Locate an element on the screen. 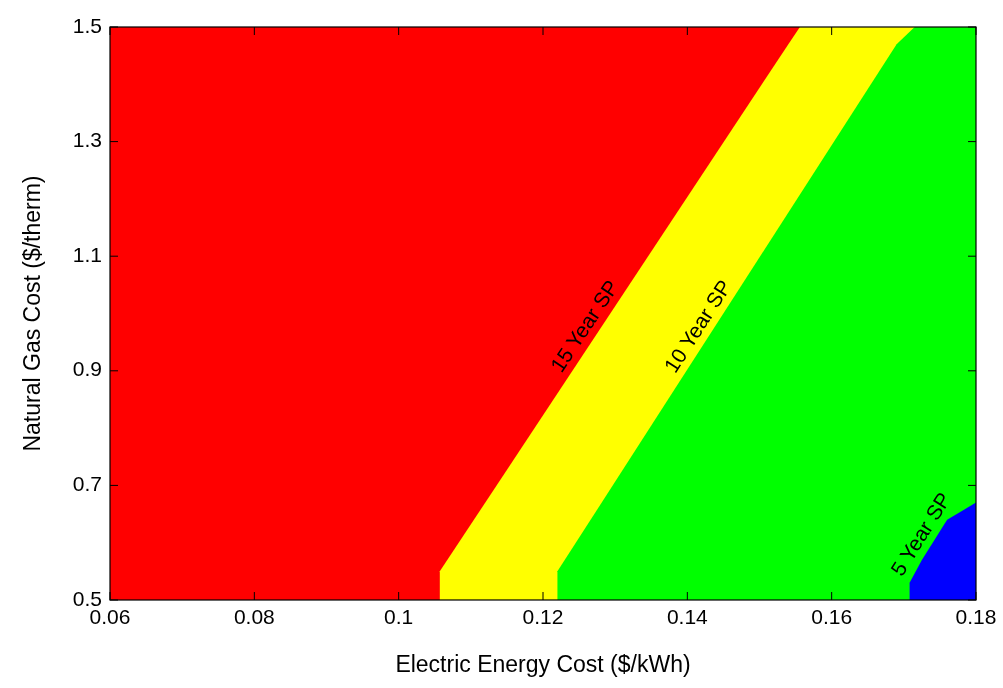  x-tick-label: 0.18 is located at coordinates (976, 616).